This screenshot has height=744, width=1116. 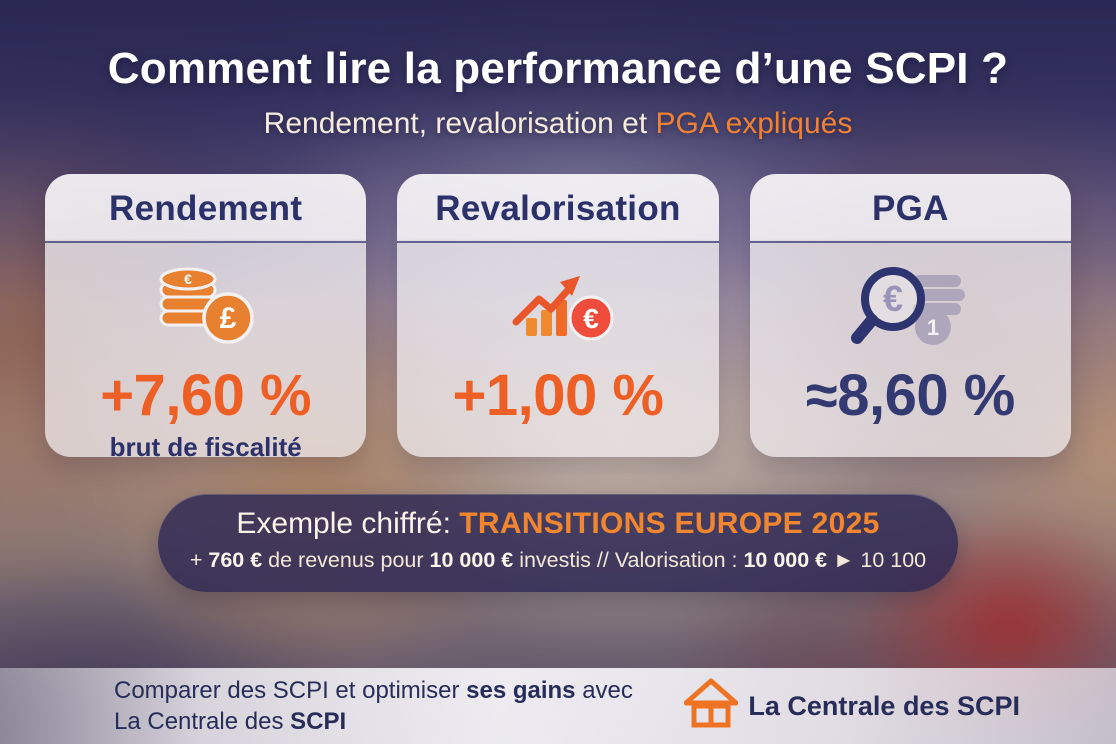 I want to click on tagline-bold: ses gains, so click(x=521, y=690).